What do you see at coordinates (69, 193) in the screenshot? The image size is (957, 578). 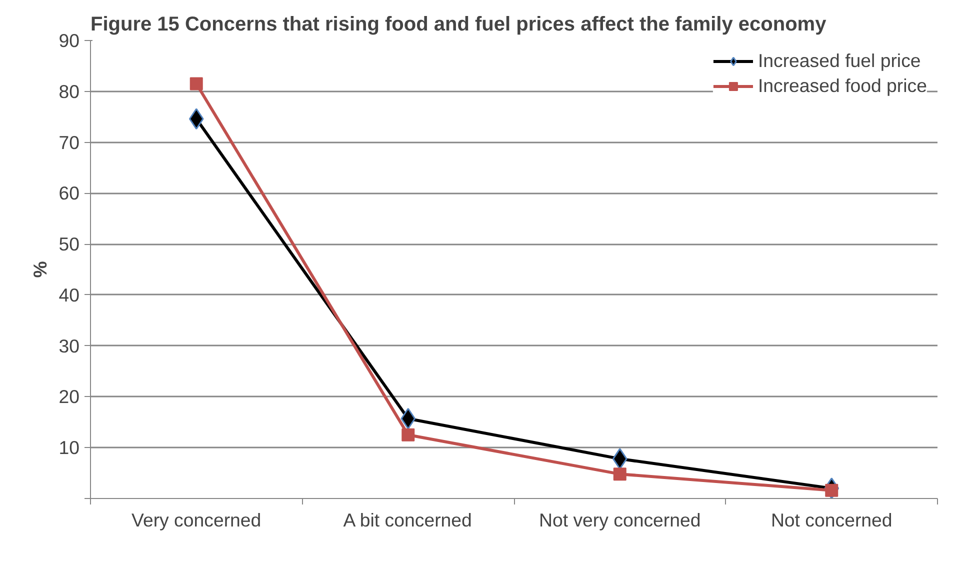 I see `y-tick-label: 60` at bounding box center [69, 193].